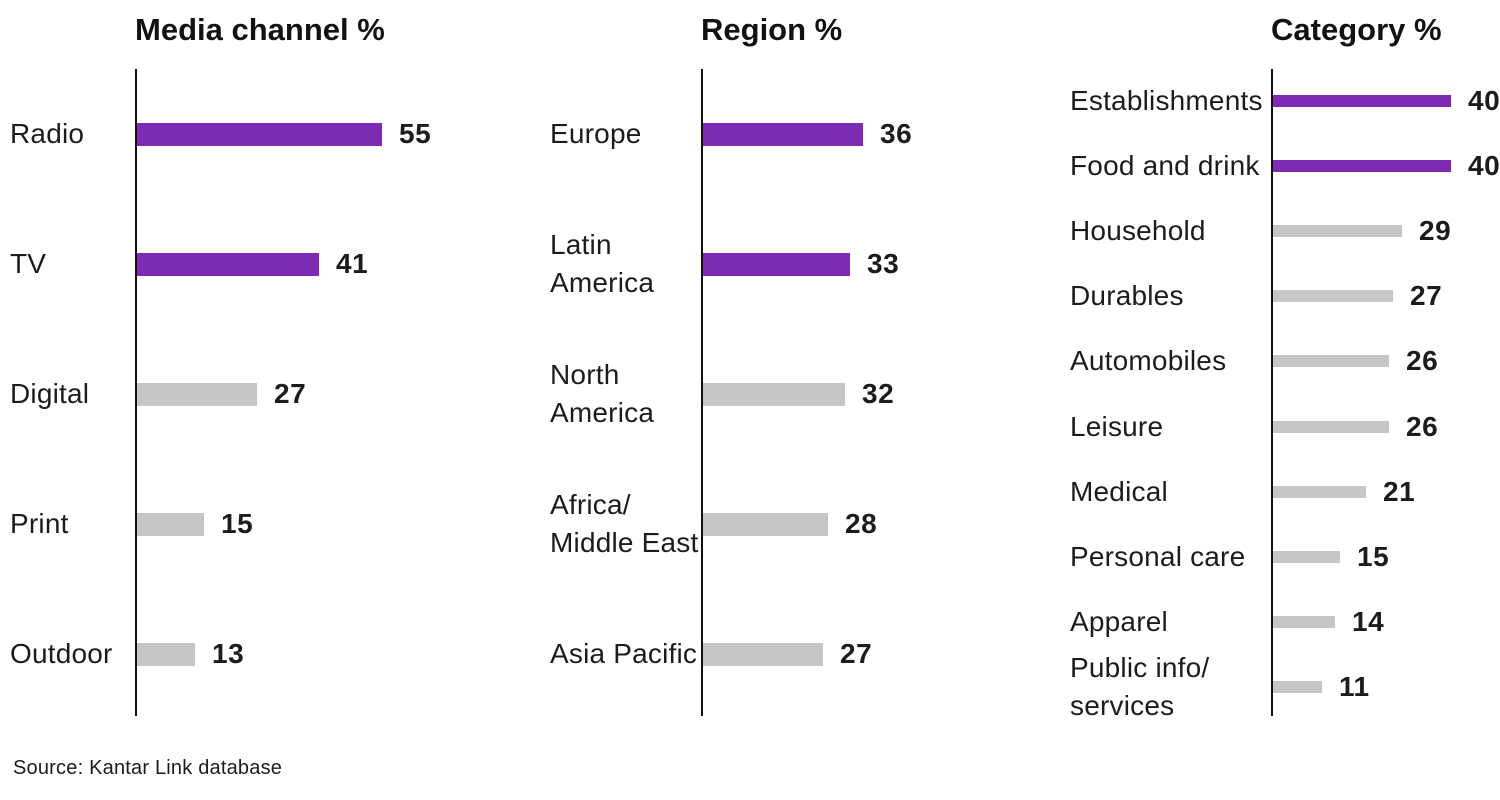 The image size is (1500, 800). I want to click on category-label: Automobiles, so click(1148, 361).